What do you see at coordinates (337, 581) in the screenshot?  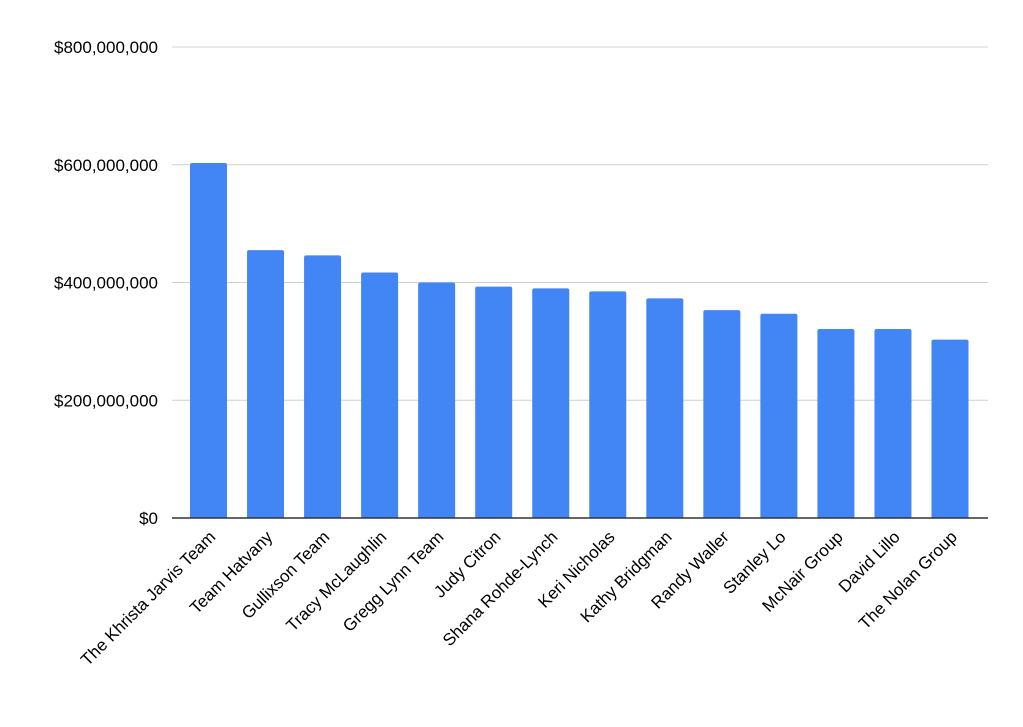 I see `x-tick-label: Tracy McLaughlin` at bounding box center [337, 581].